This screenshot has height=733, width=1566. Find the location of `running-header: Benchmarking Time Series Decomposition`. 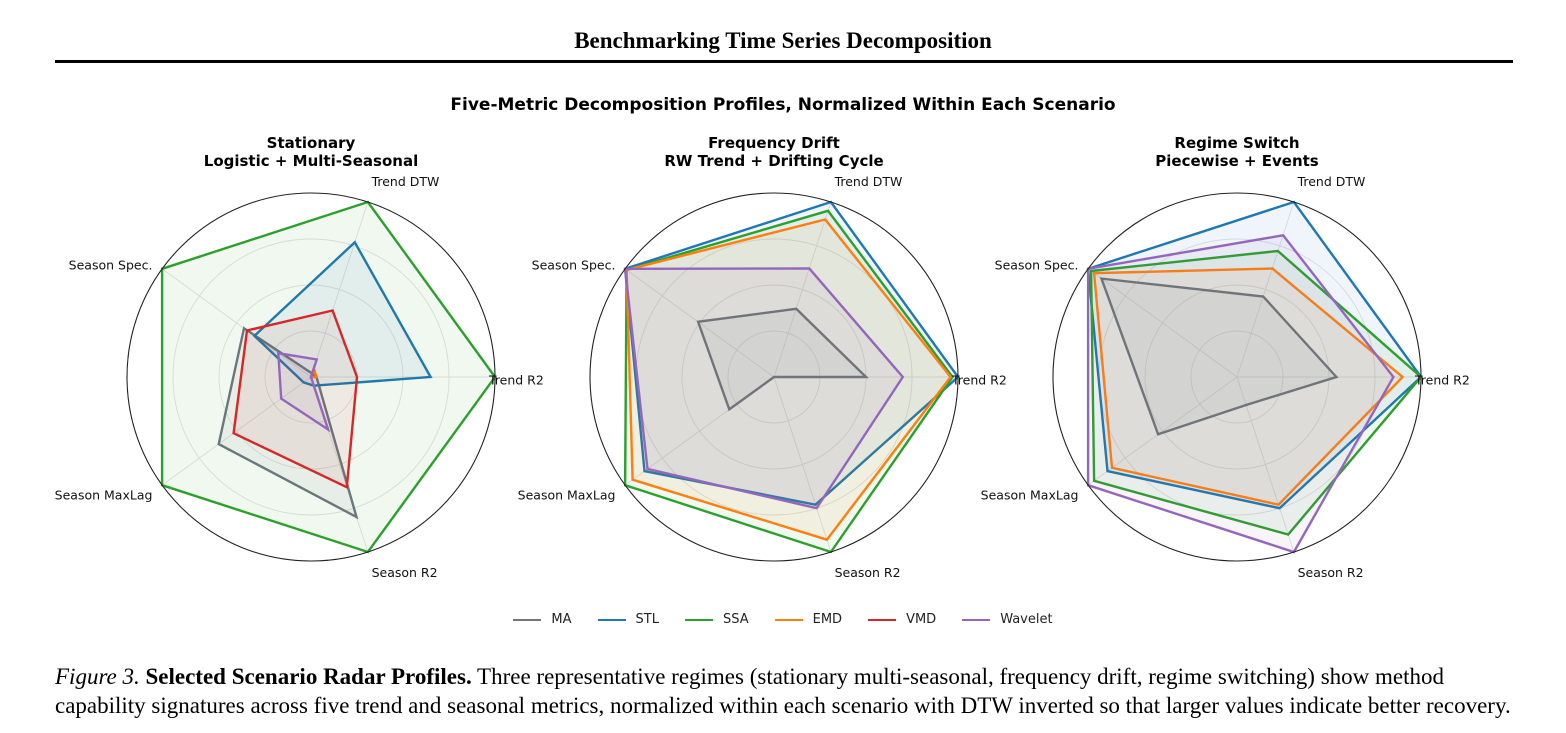

running-header: Benchmarking Time Series Decomposition is located at coordinates (783, 40).